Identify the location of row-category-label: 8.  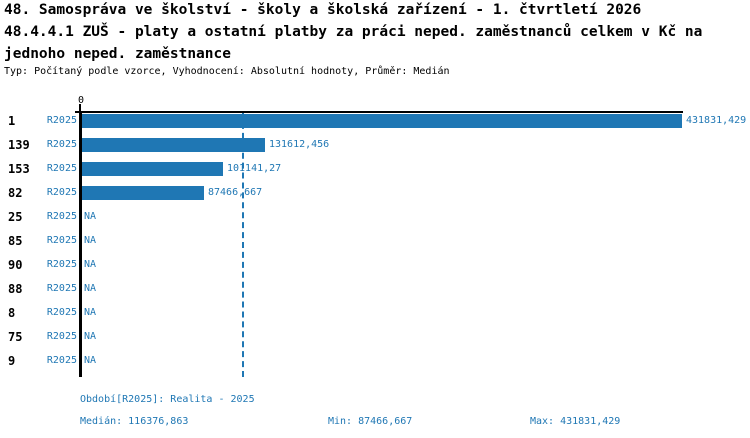
(12, 313).